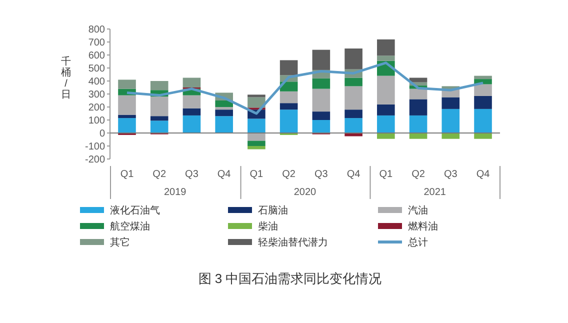 The height and width of the screenshot is (323, 568). Describe the element at coordinates (97, 121) in the screenshot. I see `y-tick-label: 100` at that location.